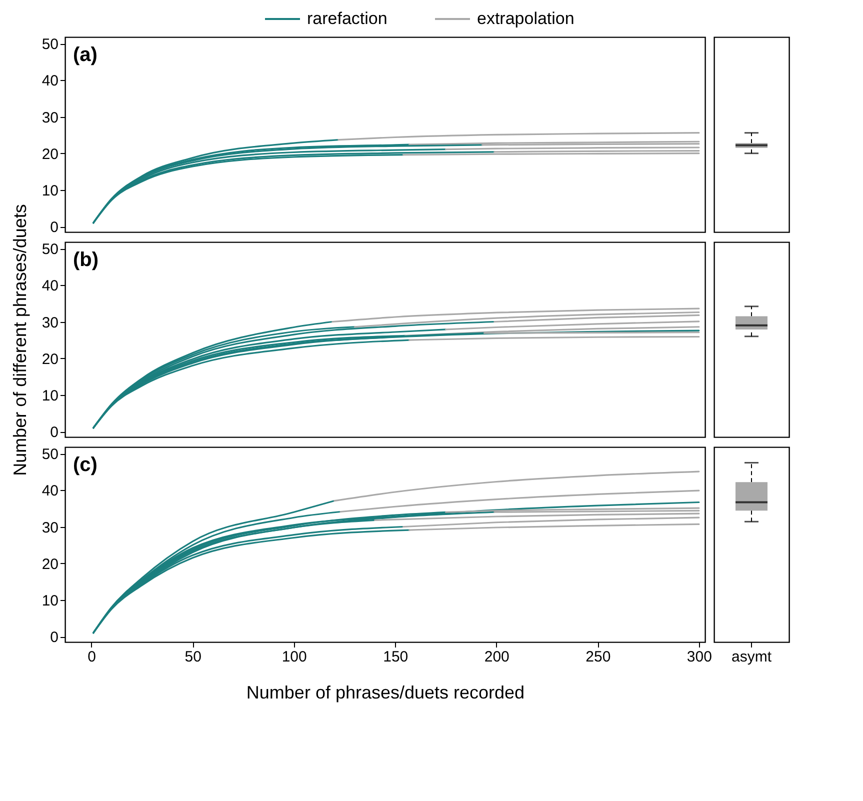 The height and width of the screenshot is (801, 863). Describe the element at coordinates (751, 657) in the screenshot. I see `x-tick-label: asymt` at that location.